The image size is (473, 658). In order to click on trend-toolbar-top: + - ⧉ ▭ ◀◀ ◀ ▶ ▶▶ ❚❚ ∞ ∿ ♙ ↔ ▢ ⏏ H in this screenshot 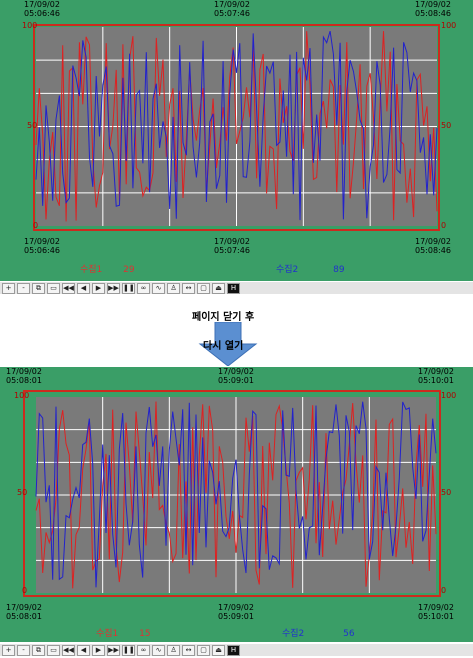, I will do `click(236, 287)`.